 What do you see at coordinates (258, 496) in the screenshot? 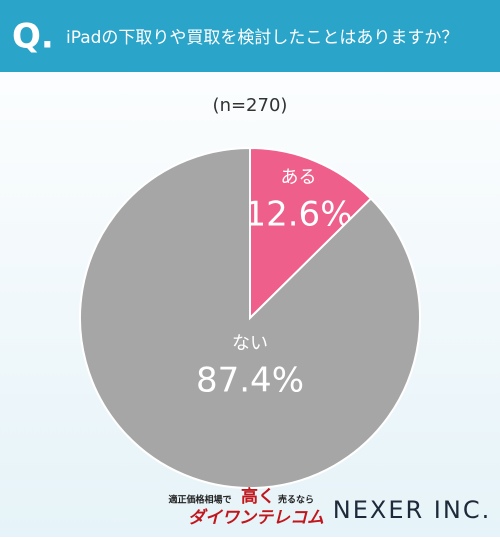
I see `footer-highlight: 高く` at bounding box center [258, 496].